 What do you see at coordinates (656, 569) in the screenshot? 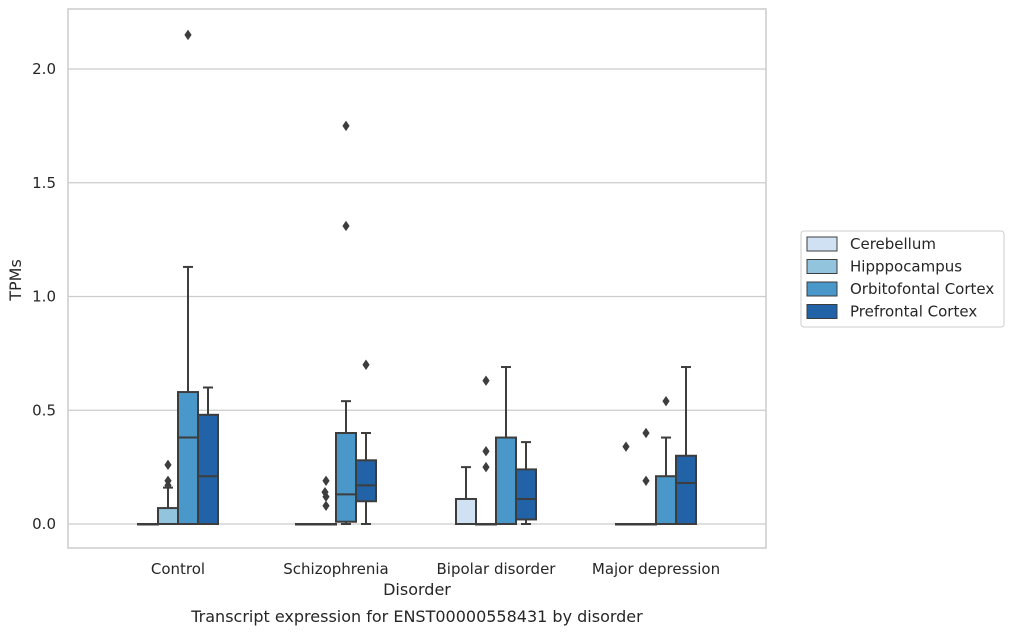
I see `x-tick-label: Major depression` at bounding box center [656, 569].